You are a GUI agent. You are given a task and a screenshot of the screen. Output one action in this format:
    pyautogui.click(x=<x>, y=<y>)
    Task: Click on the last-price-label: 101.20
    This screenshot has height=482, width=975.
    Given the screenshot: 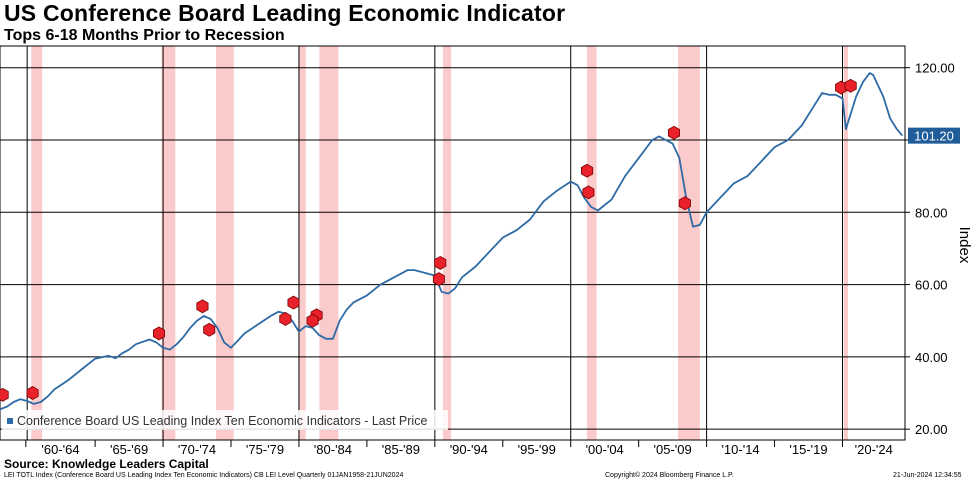 What is the action you would take?
    pyautogui.click(x=934, y=136)
    